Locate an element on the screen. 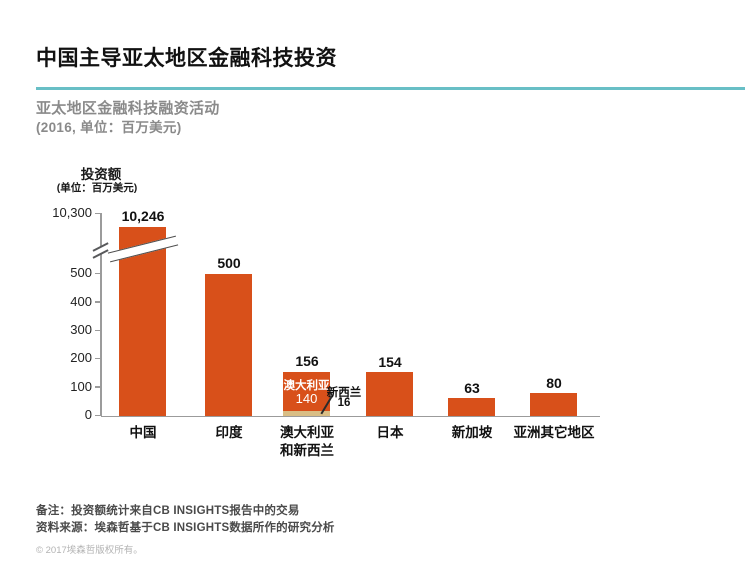 This screenshot has height=563, width=750. page-title: 中国主导亚太地区金融科技投资 is located at coordinates (186, 58).